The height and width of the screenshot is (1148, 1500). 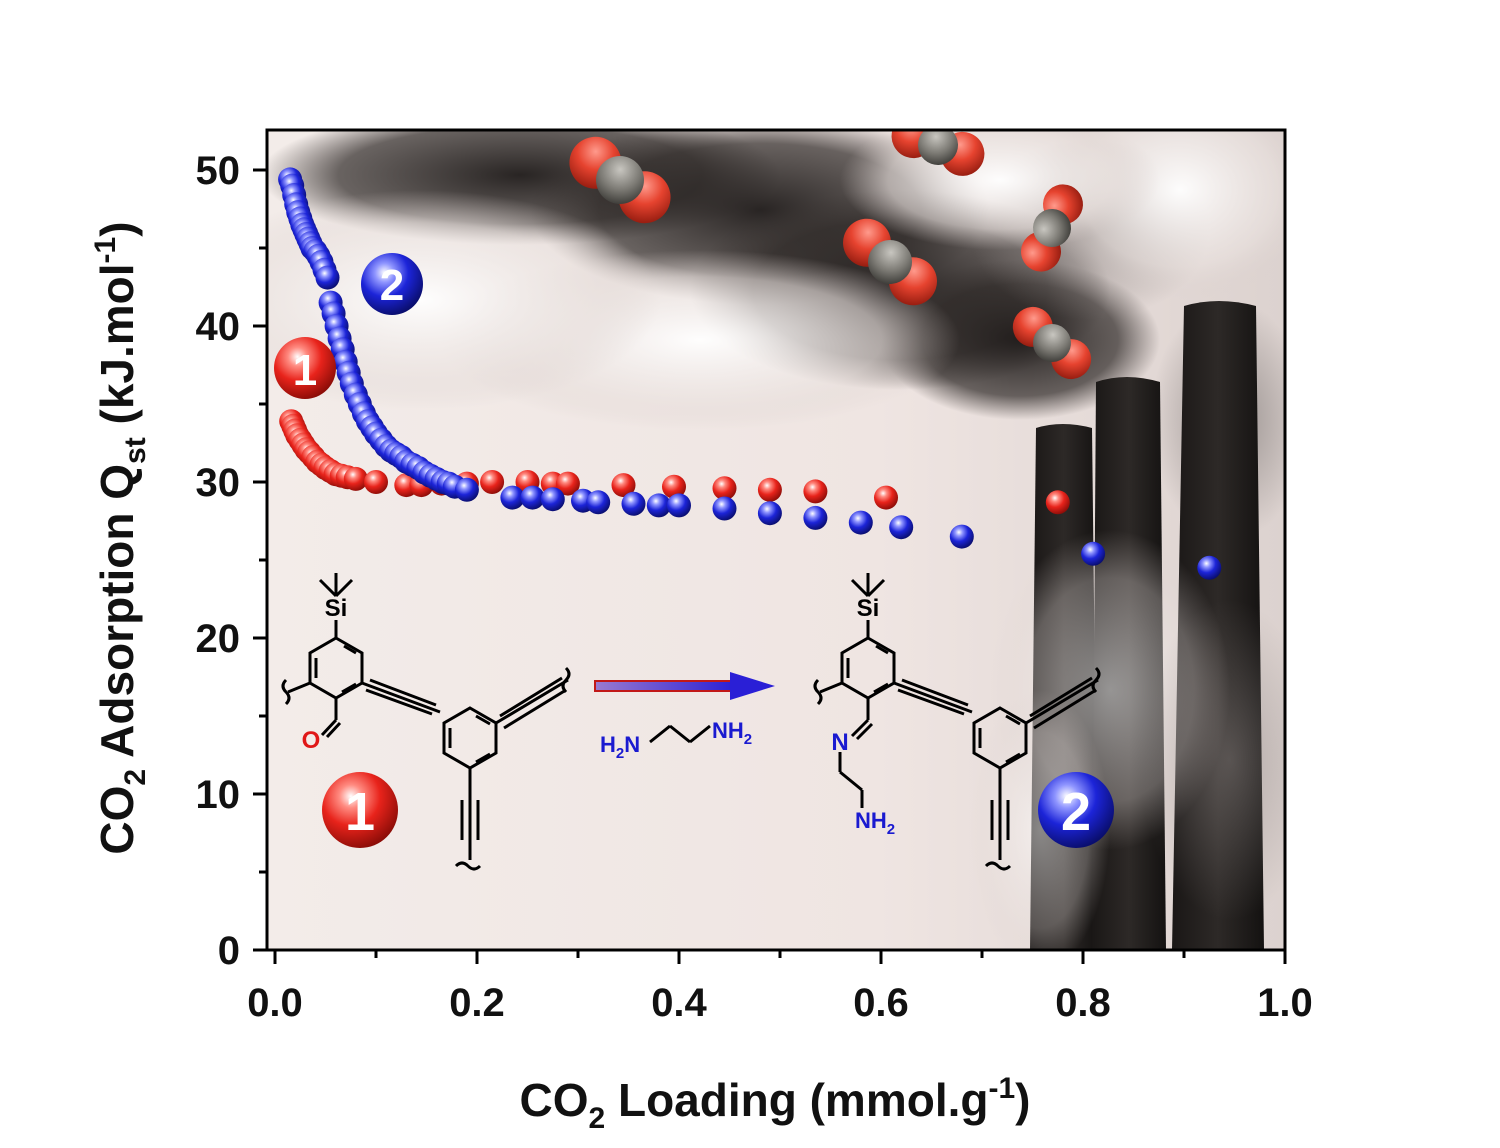 I want to click on y-tick-label: 40, so click(x=218, y=327).